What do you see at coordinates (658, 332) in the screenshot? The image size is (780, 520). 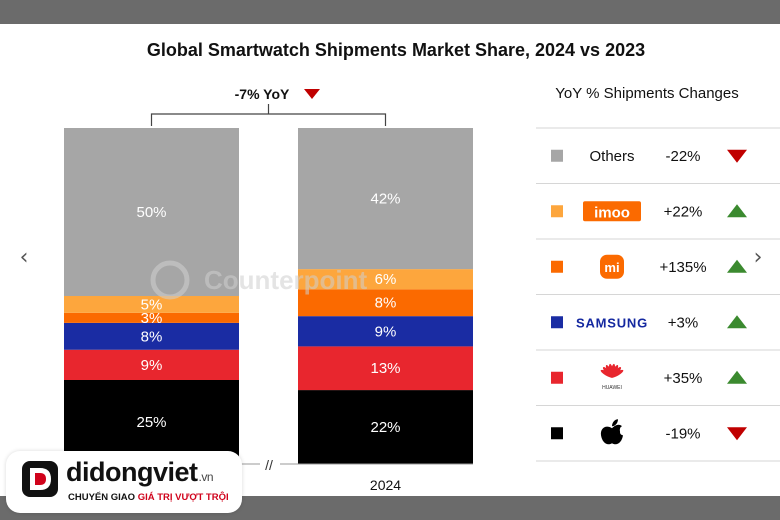 I see `legend-row-samsung: SAMSUNG +3%` at bounding box center [658, 332].